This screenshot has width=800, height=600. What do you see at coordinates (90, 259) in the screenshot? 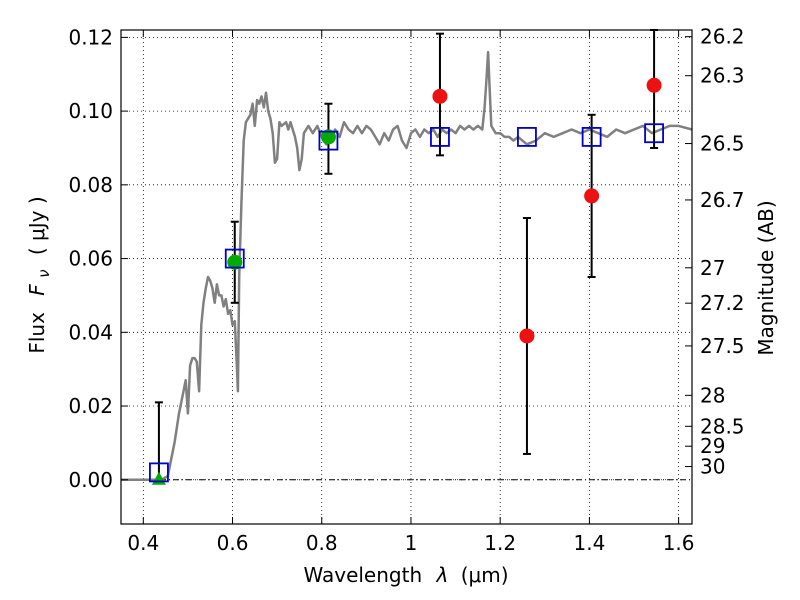
I see `y-tick-label: 0.06` at bounding box center [90, 259].